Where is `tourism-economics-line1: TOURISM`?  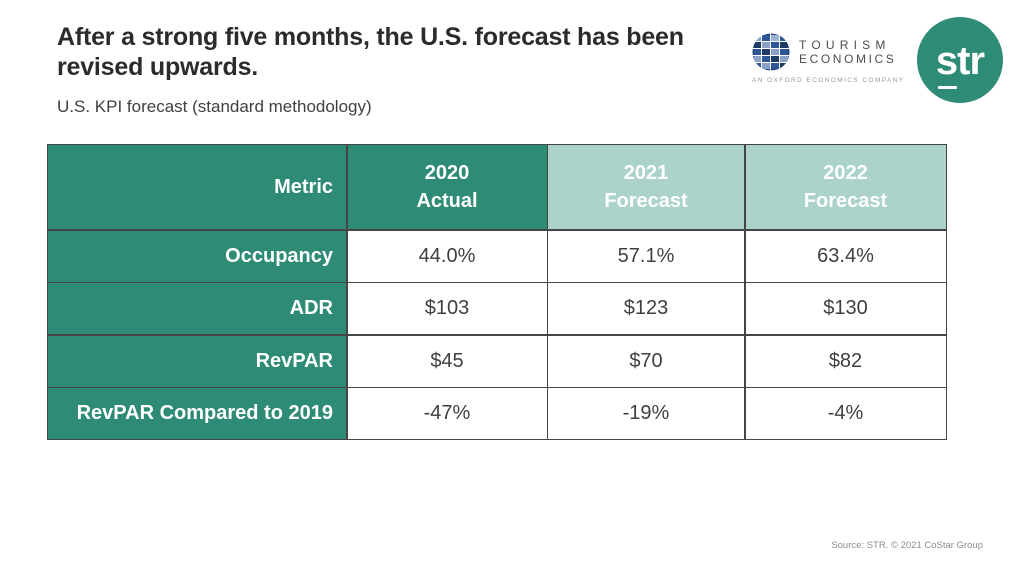 tourism-economics-line1: TOURISM is located at coordinates (845, 45).